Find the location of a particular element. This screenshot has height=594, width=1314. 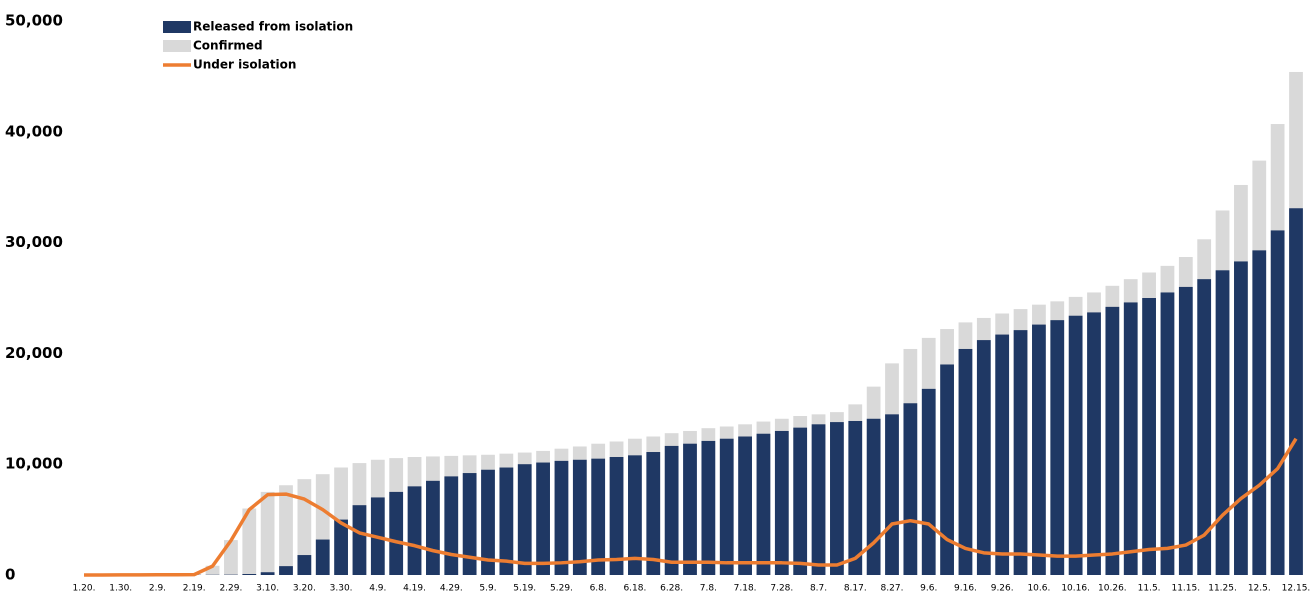

x-tick-label: 5.19. is located at coordinates (524, 589).